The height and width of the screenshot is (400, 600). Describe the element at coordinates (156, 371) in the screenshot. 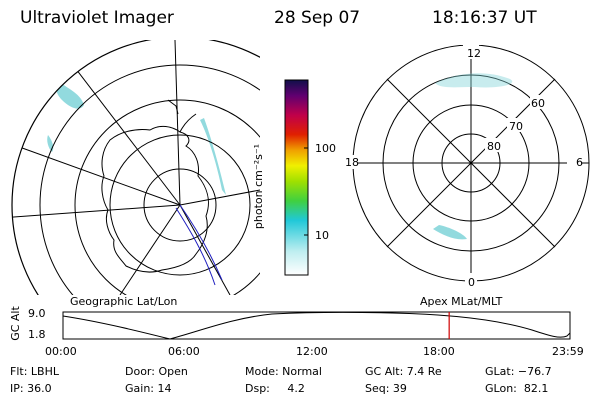

I see `door-info: Door: Open` at that location.